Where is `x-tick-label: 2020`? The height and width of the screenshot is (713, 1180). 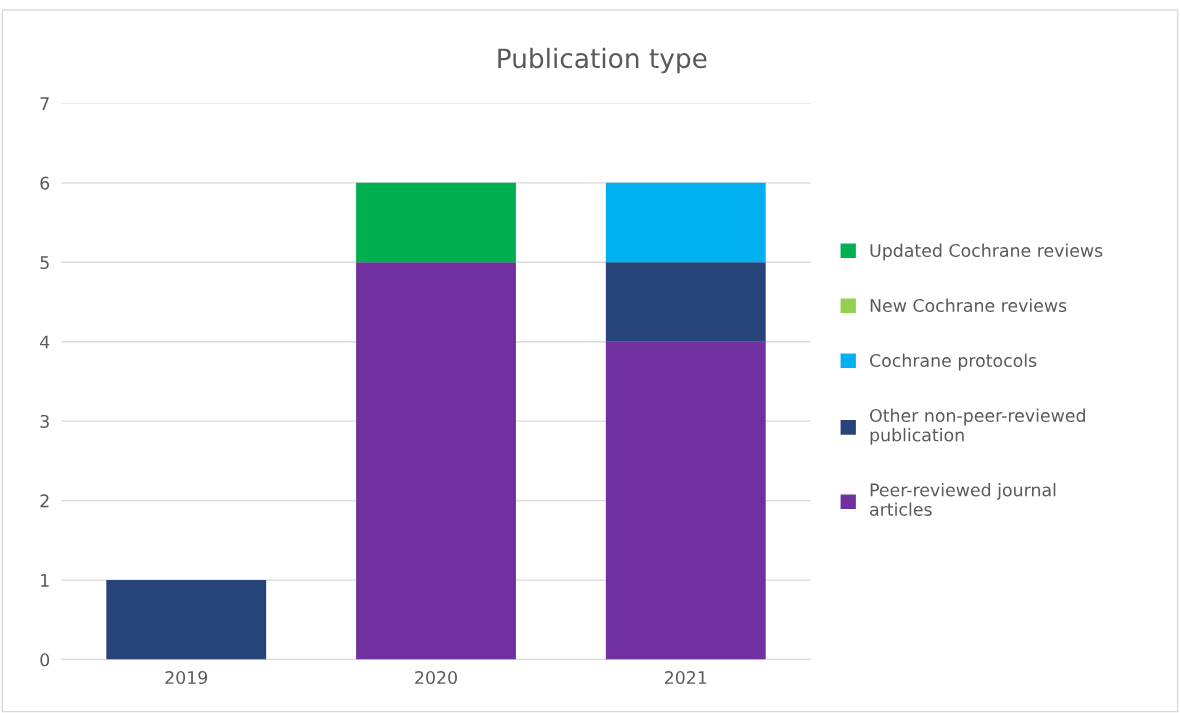
x-tick-label: 2020 is located at coordinates (436, 677).